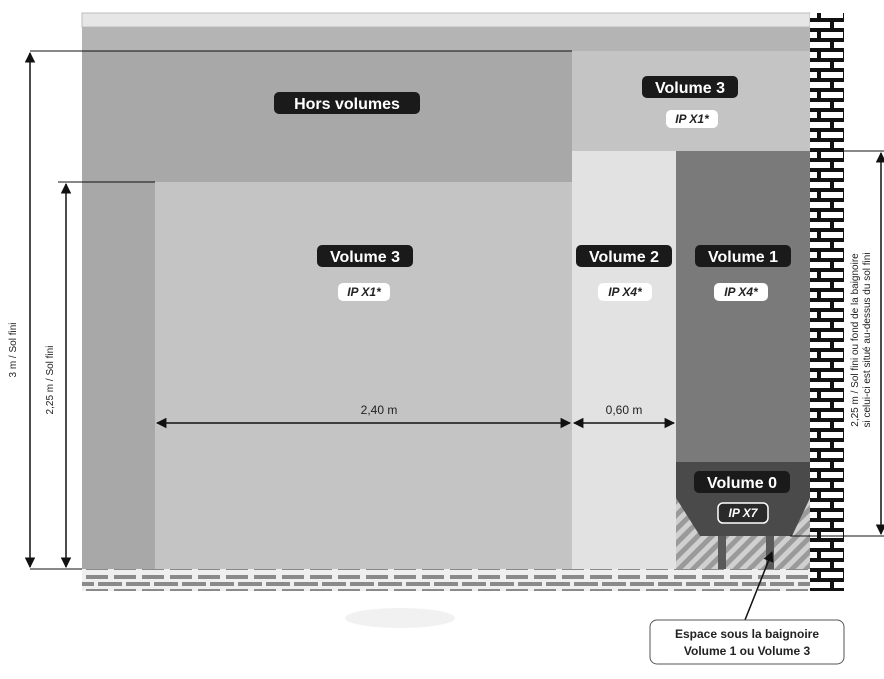  I want to click on floor, so click(446, 580).